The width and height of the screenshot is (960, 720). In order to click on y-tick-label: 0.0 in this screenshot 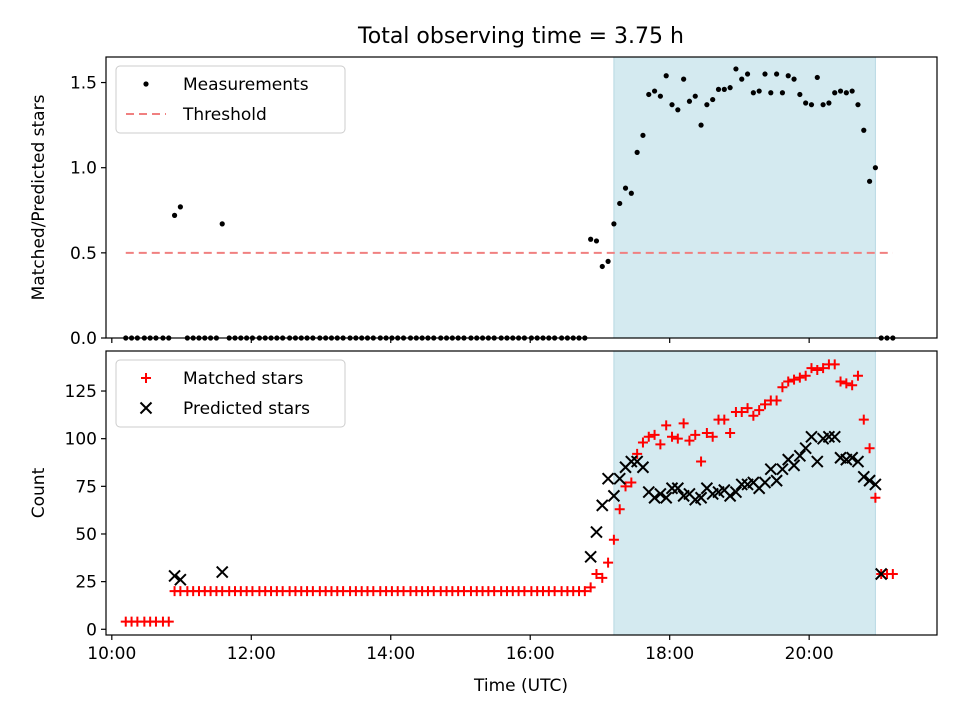, I will do `click(83, 339)`.